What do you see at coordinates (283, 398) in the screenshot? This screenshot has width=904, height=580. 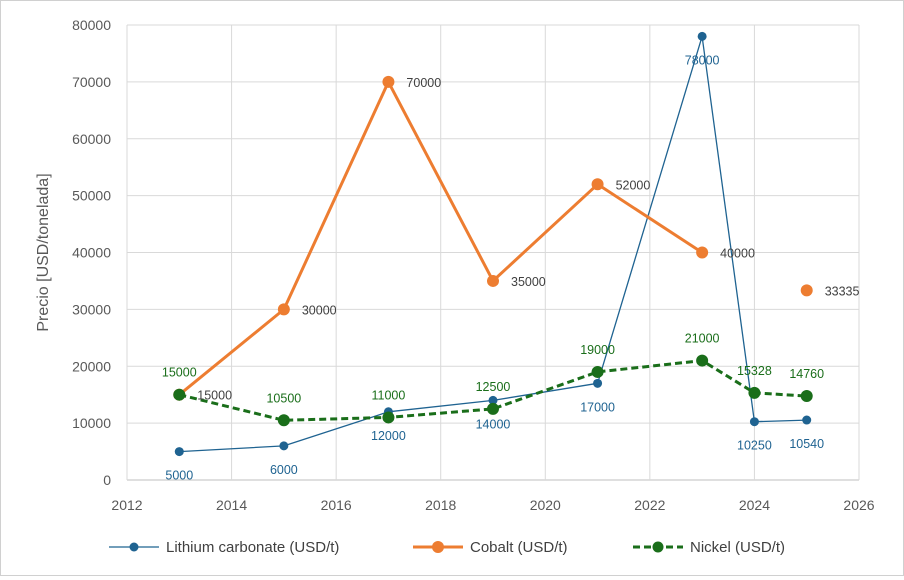 I see `data-label: 10500` at bounding box center [283, 398].